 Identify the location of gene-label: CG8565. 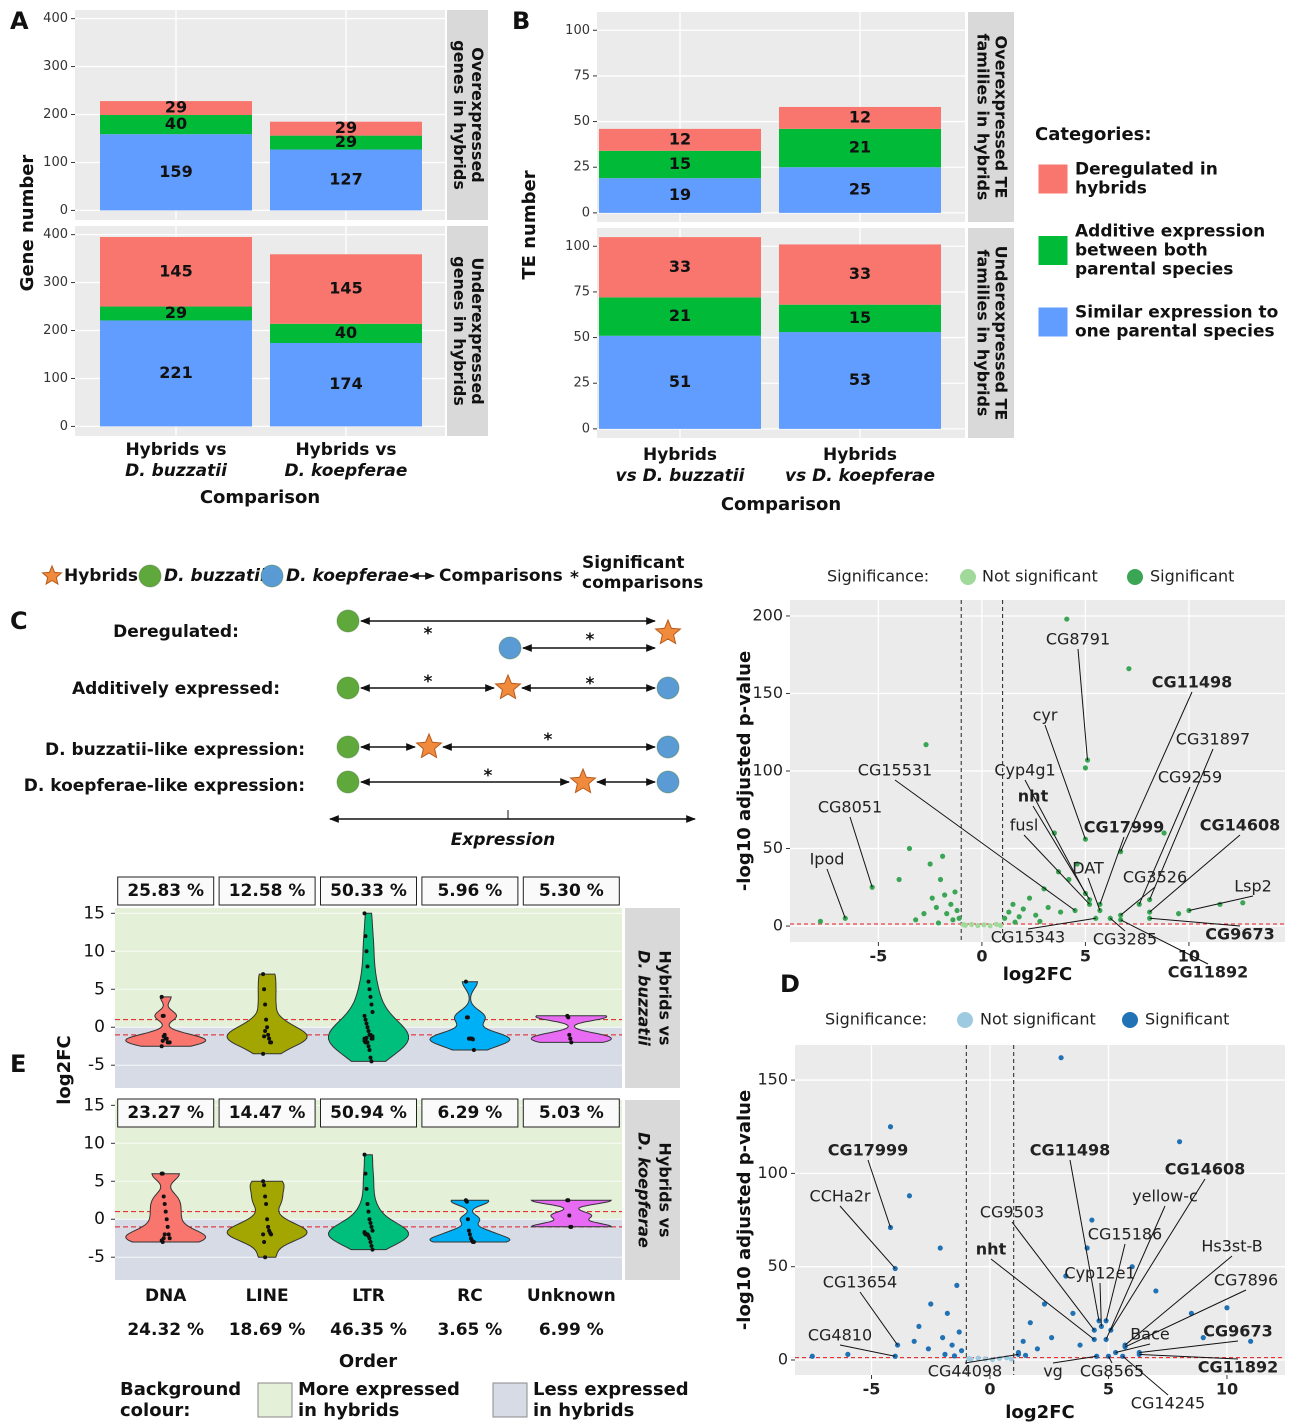
(1112, 1371).